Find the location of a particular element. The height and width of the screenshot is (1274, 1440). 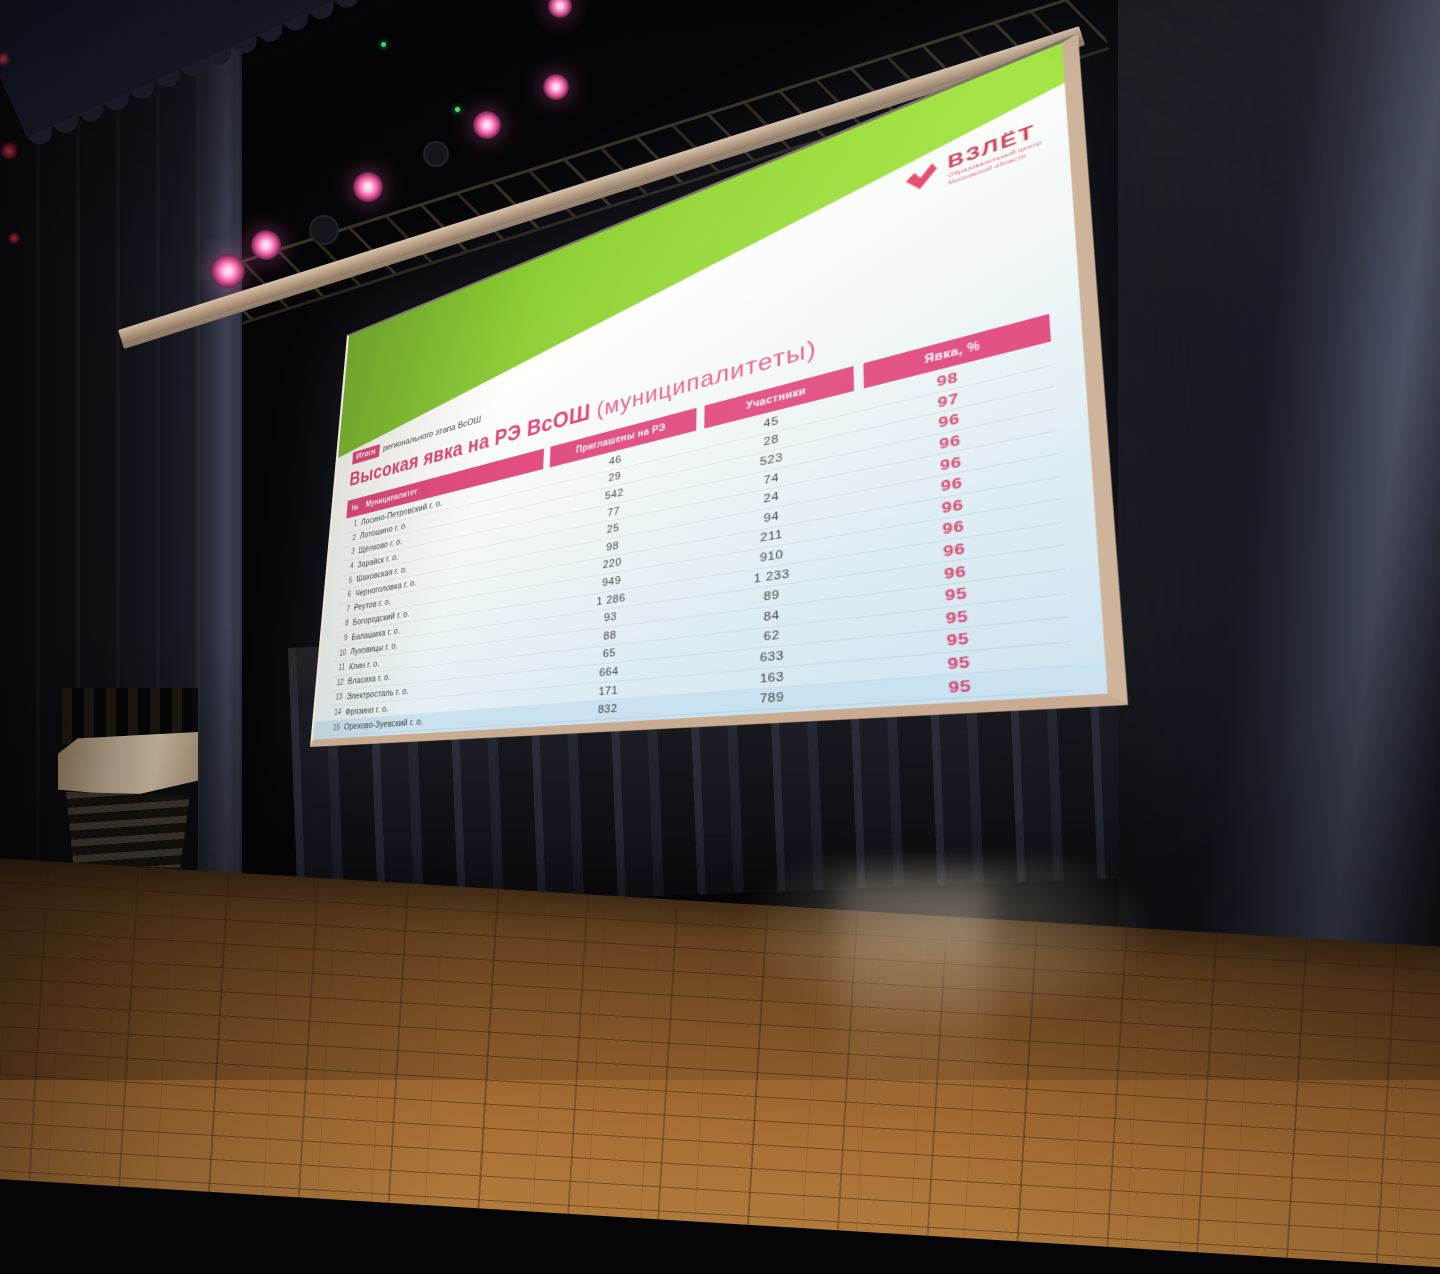

cell-num: 7 is located at coordinates (348, 609).